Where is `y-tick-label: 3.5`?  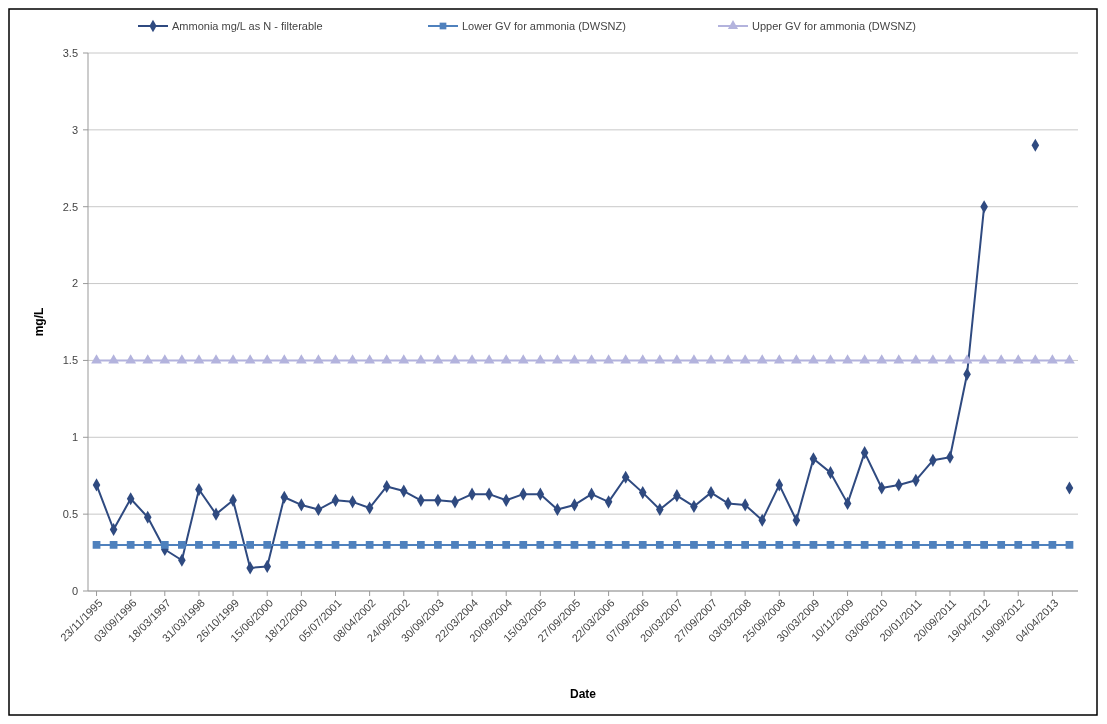 y-tick-label: 3.5 is located at coordinates (70, 52).